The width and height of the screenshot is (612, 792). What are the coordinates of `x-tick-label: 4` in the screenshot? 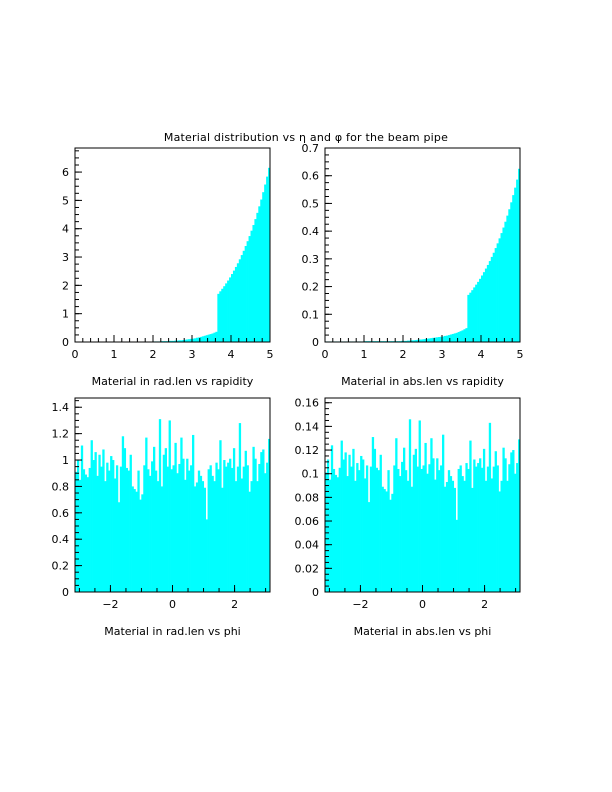 It's located at (481, 354).